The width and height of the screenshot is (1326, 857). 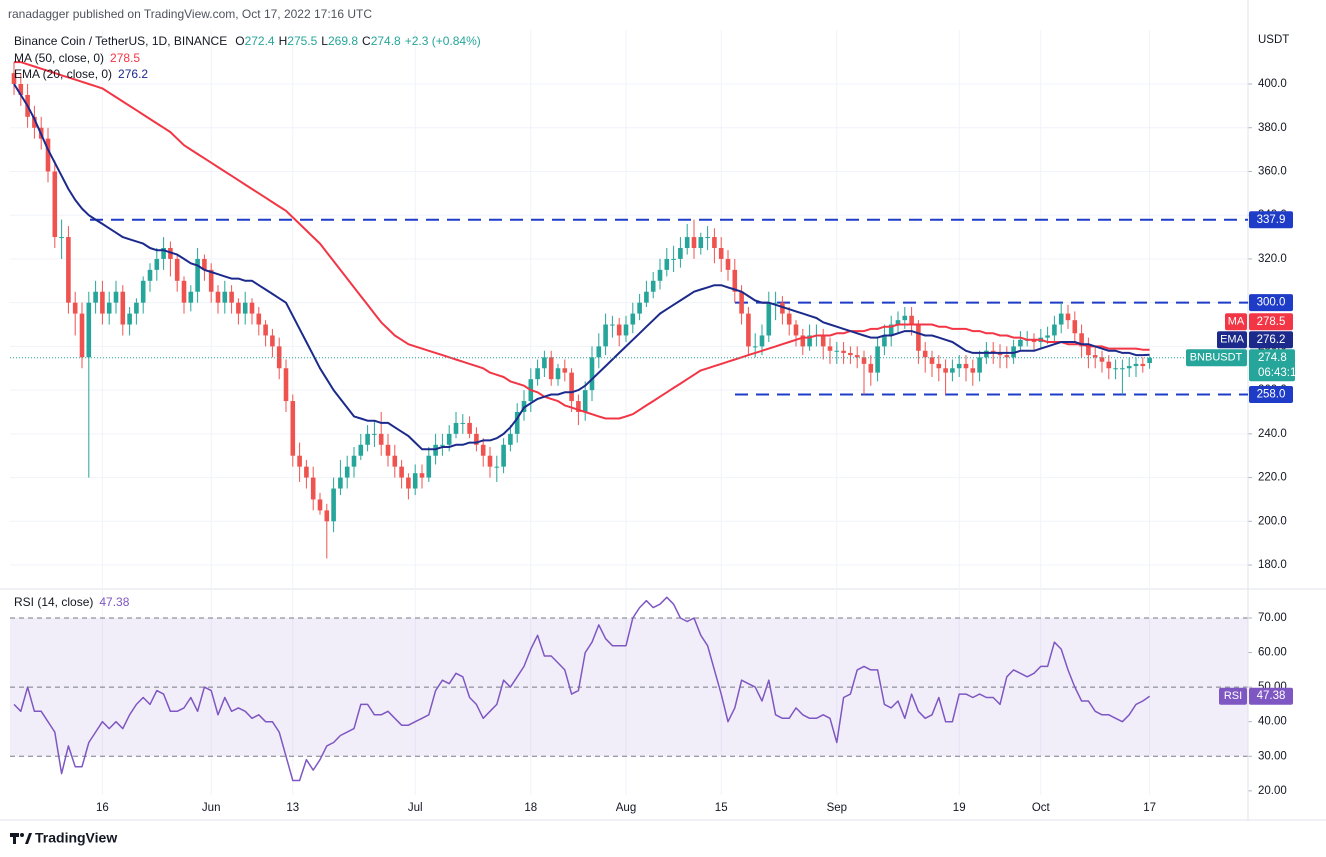 What do you see at coordinates (1272, 365) in the screenshot?
I see `price-box` at bounding box center [1272, 365].